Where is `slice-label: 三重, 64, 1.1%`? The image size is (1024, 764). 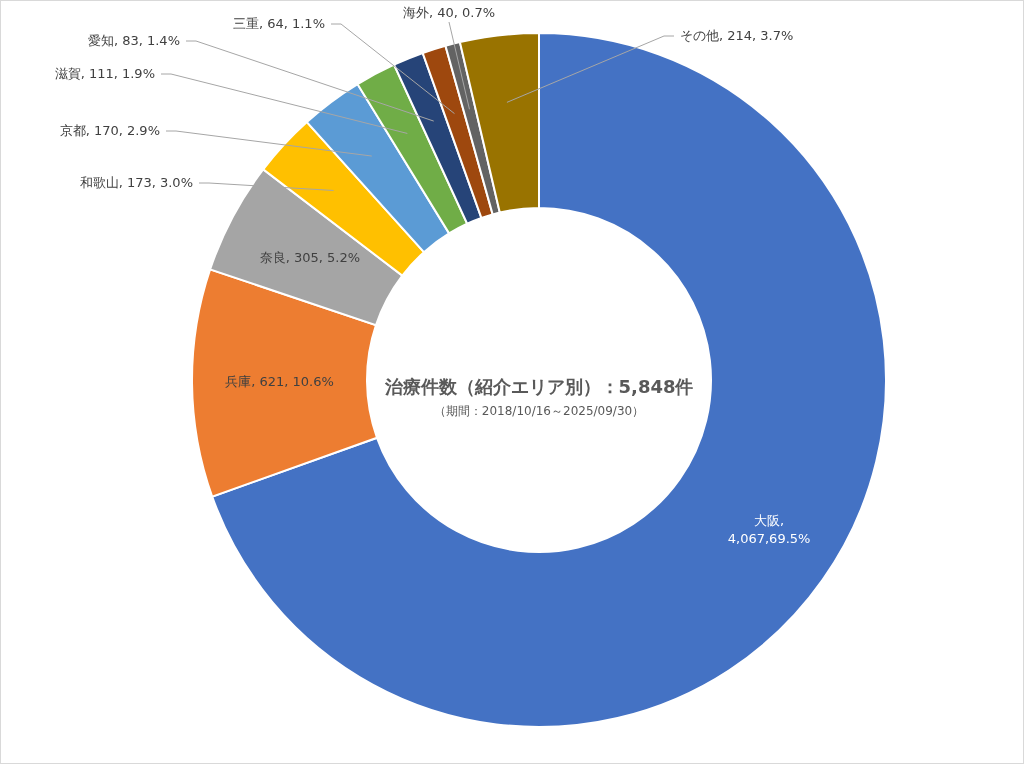 slice-label: 三重, 64, 1.1% is located at coordinates (278, 23).